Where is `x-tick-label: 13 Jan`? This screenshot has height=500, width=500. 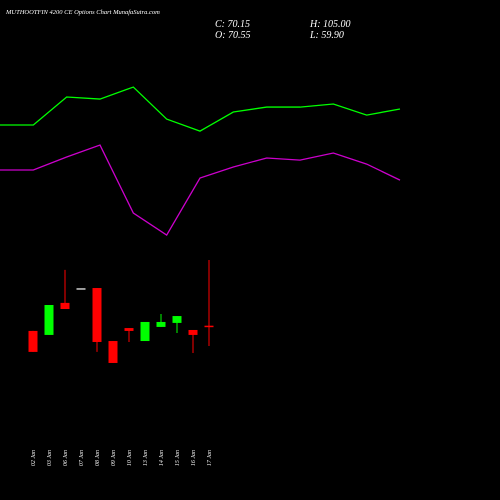
x-tick-label: 13 Jan is located at coordinates (146, 458).